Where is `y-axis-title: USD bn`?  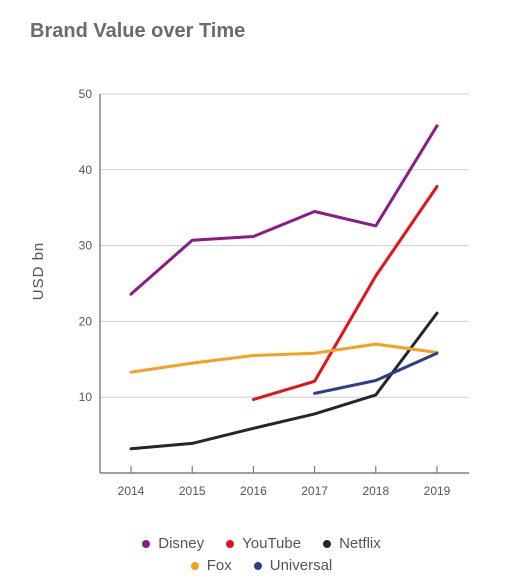 y-axis-title: USD bn is located at coordinates (38, 271).